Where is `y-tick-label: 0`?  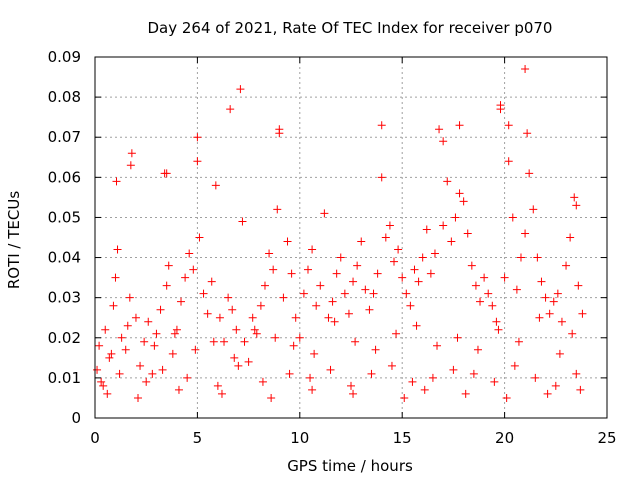 y-tick-label: 0 is located at coordinates (76, 418).